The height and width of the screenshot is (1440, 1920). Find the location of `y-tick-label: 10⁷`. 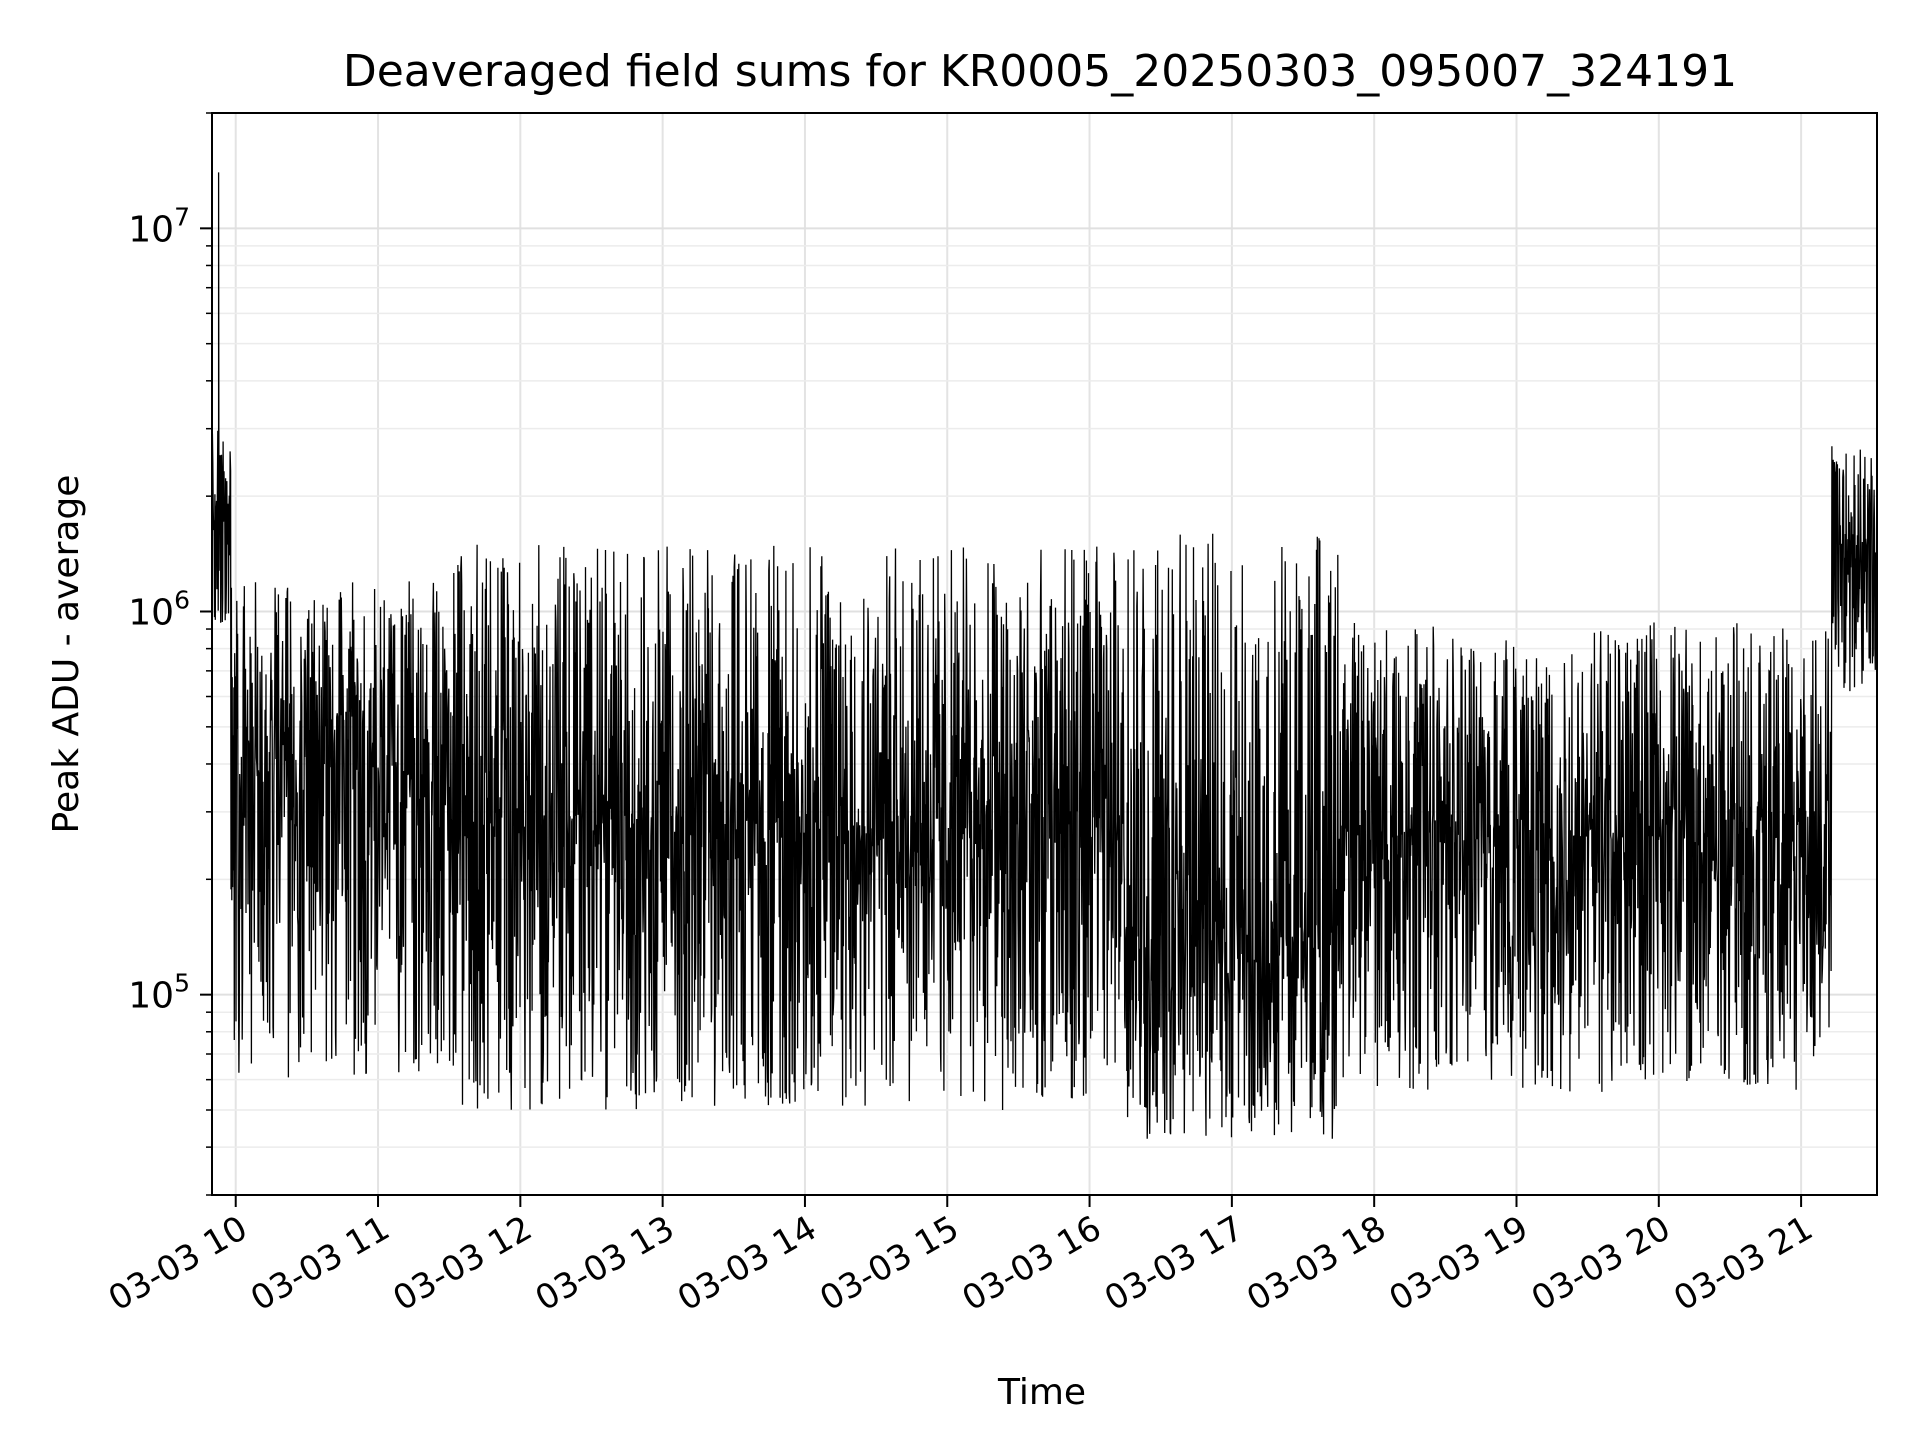

y-tick-label: 10⁷ is located at coordinates (159, 226).